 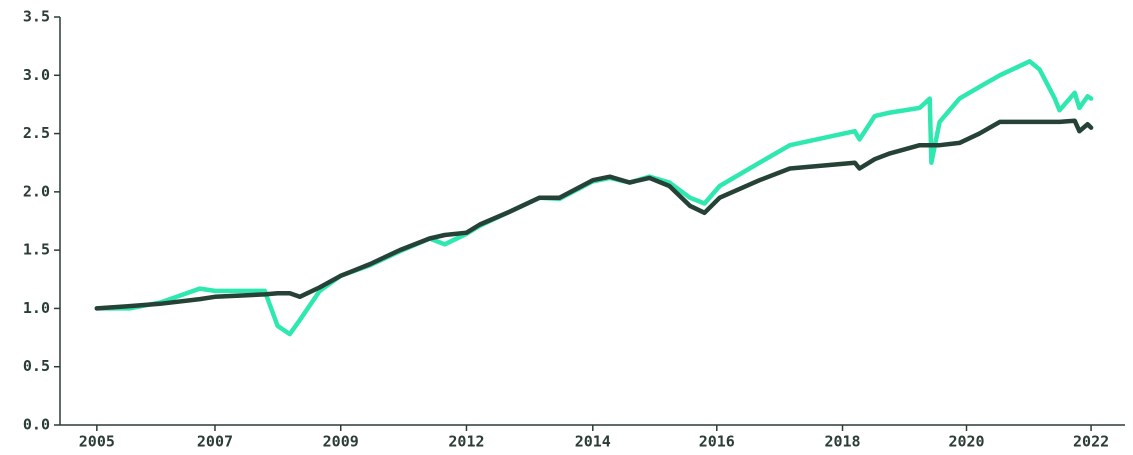 What do you see at coordinates (215, 442) in the screenshot?
I see `x-tick-label: 2007` at bounding box center [215, 442].